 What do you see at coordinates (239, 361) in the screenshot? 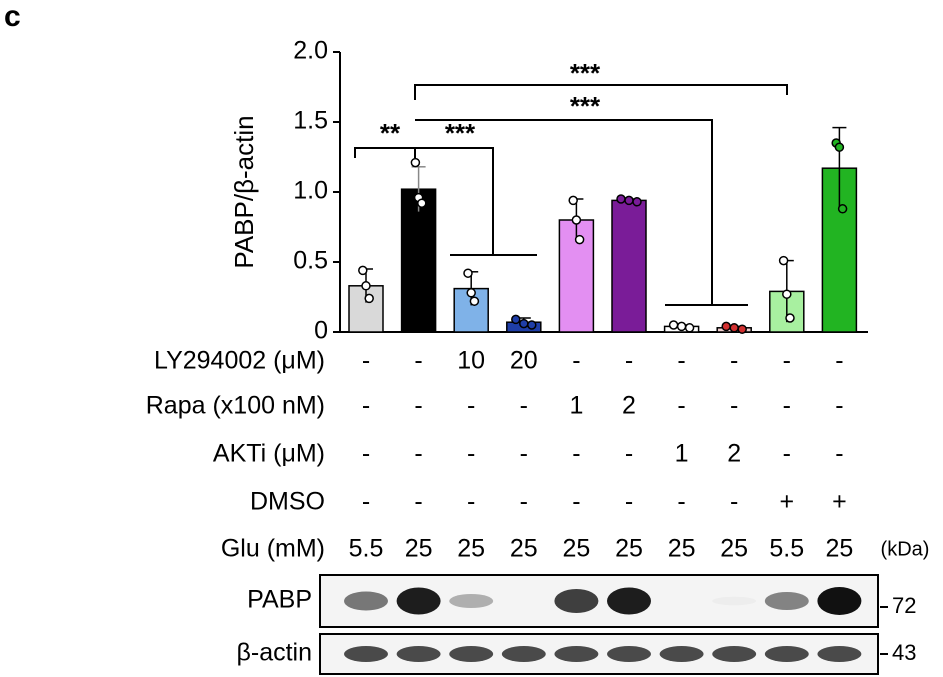
I see `condition-label: LY294002 (μM)` at bounding box center [239, 361].